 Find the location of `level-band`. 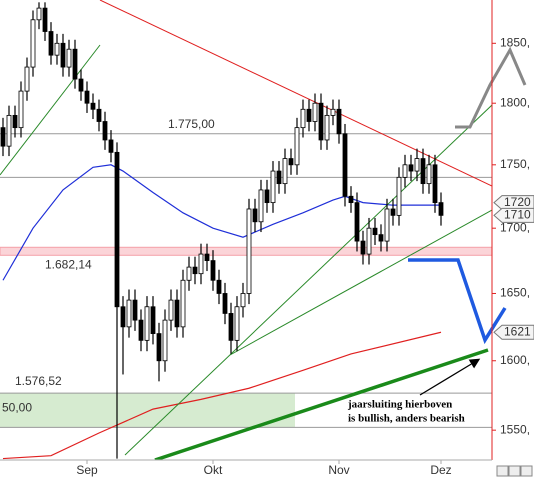

level-band is located at coordinates (246, 251).